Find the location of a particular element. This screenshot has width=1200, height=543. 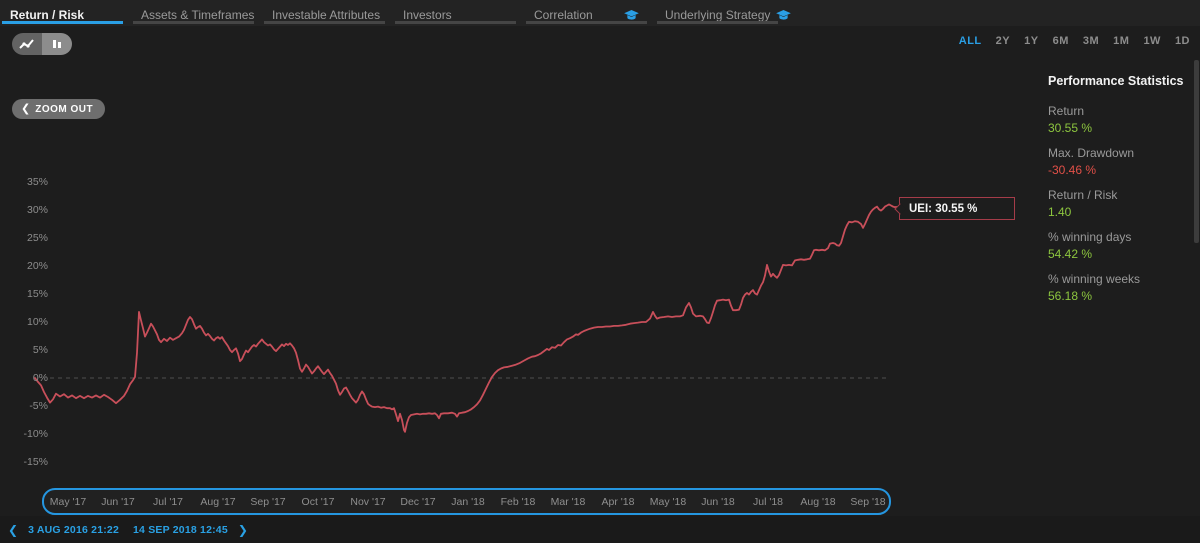

time-range-selector: ALL 2Y 1Y 6M 3M 1M 1W 1D is located at coordinates (1074, 41).